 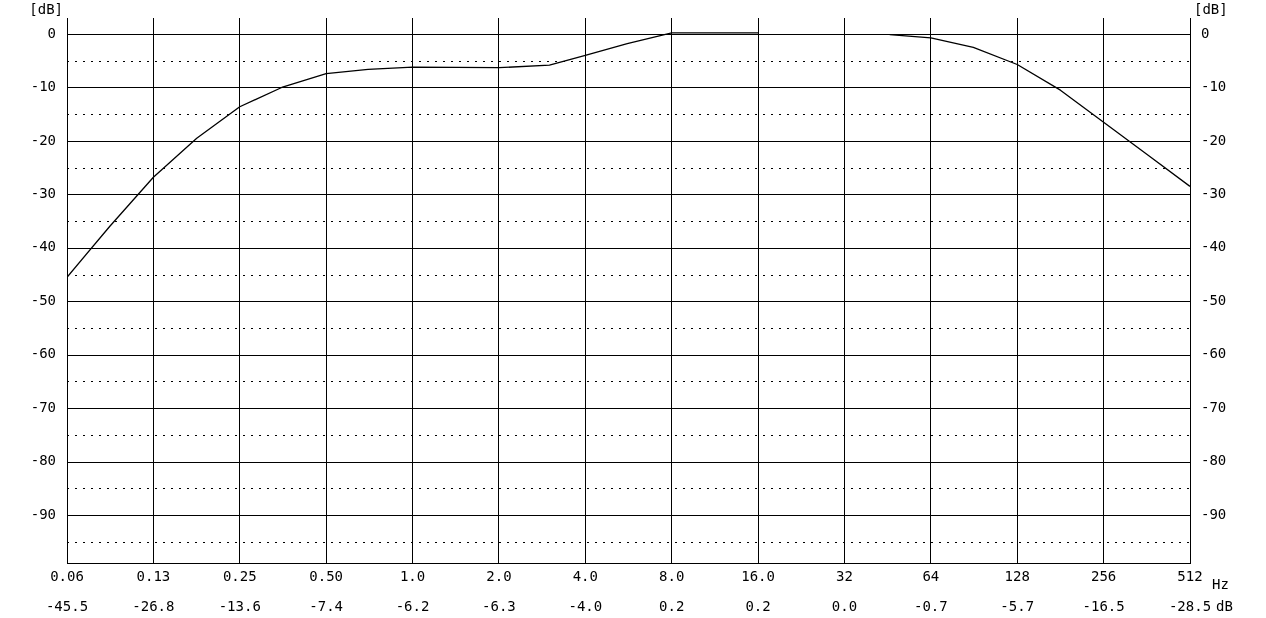 What do you see at coordinates (1190, 576) in the screenshot?
I see `x-tick-label: 512` at bounding box center [1190, 576].